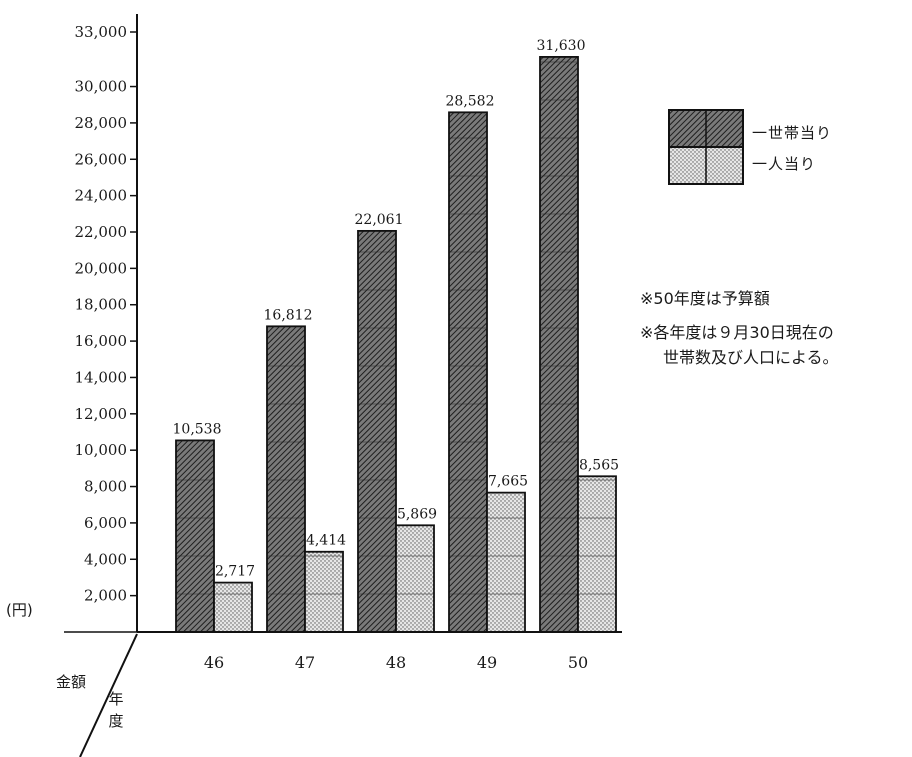  I want to click on corner-diagonal-line, so click(108, 695).